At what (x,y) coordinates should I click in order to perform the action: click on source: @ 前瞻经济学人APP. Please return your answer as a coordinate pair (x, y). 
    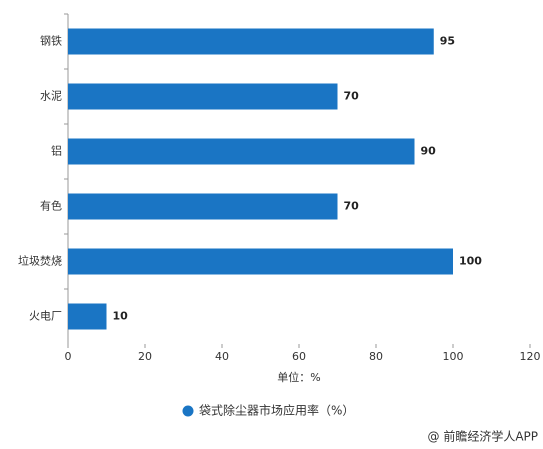
    Looking at the image, I should click on (483, 436).